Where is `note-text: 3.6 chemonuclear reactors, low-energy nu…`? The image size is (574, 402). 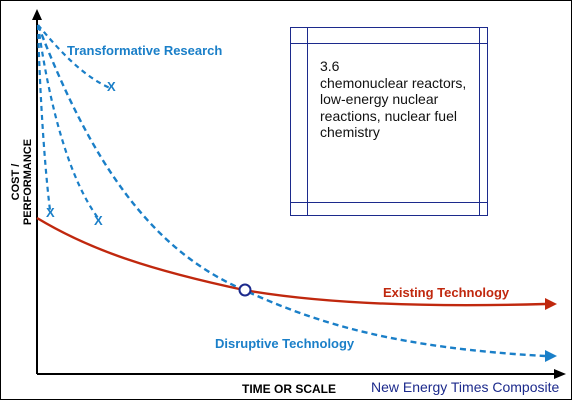
note-text: 3.6 chemonuclear reactors, low-energy nu… is located at coordinates (400, 99).